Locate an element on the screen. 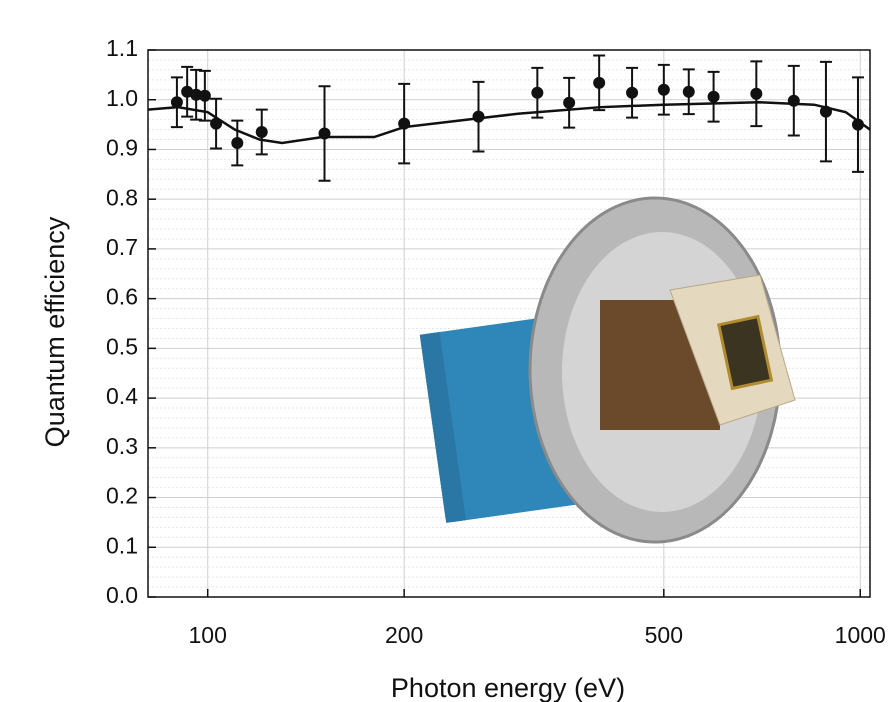  y-tick-label: 0.5 is located at coordinates (122, 346).